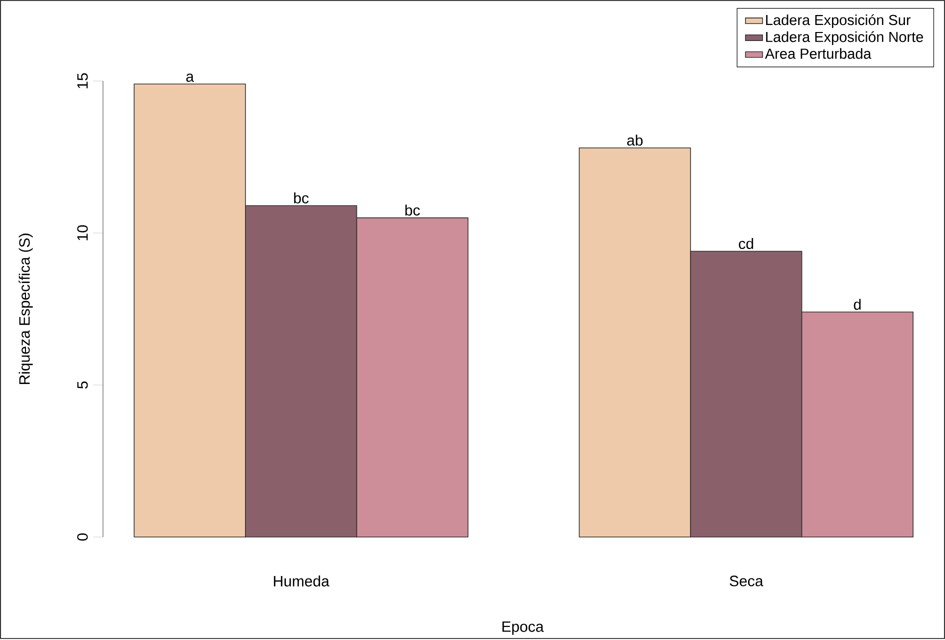 The width and height of the screenshot is (945, 640). What do you see at coordinates (845, 38) in the screenshot?
I see `legend-label: Ladera Exposición Norte` at bounding box center [845, 38].